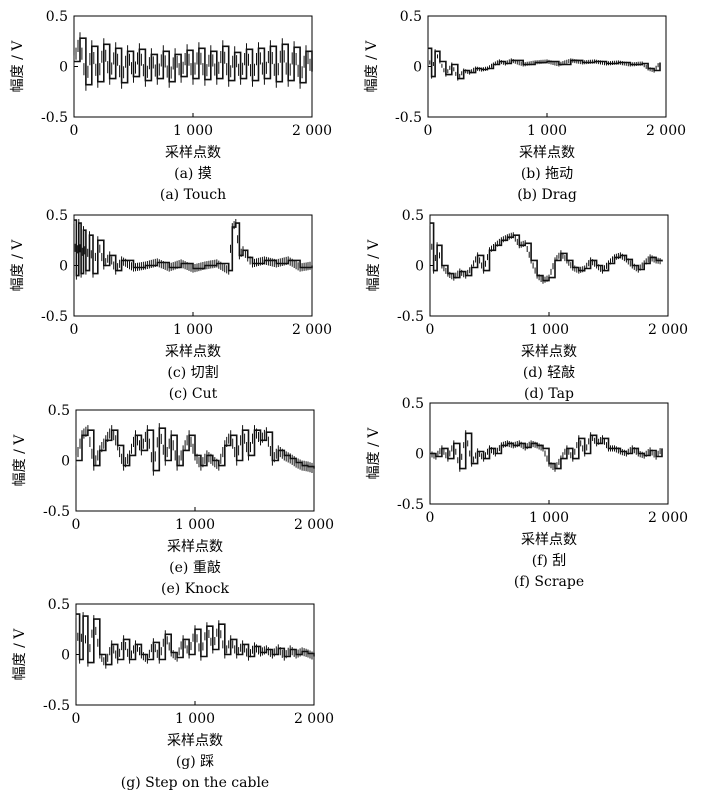 This screenshot has width=708, height=808. What do you see at coordinates (193, 394) in the screenshot?
I see `caption-en: (c) Cut` at bounding box center [193, 394].